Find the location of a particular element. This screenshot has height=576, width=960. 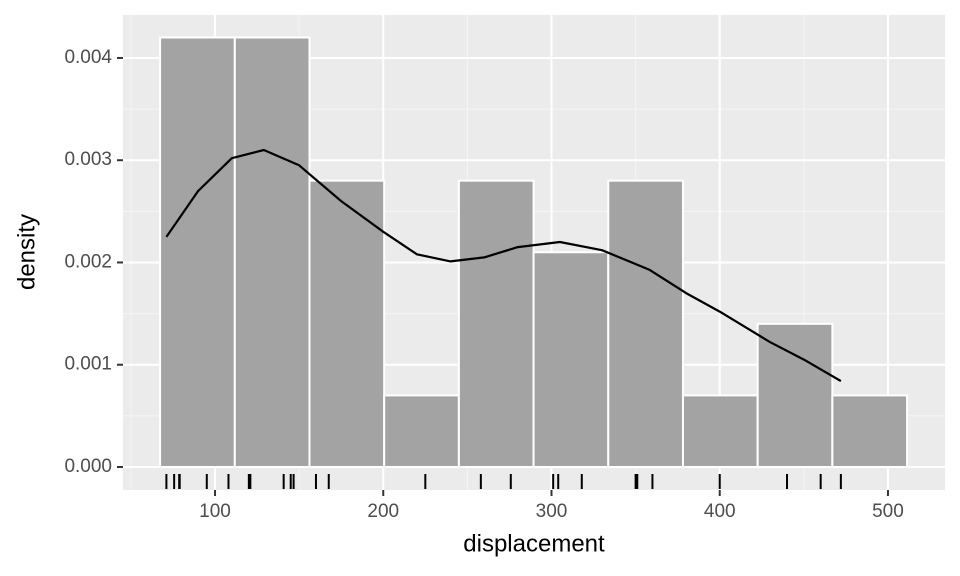

y-tick-label: 0.000 is located at coordinates (88, 466).